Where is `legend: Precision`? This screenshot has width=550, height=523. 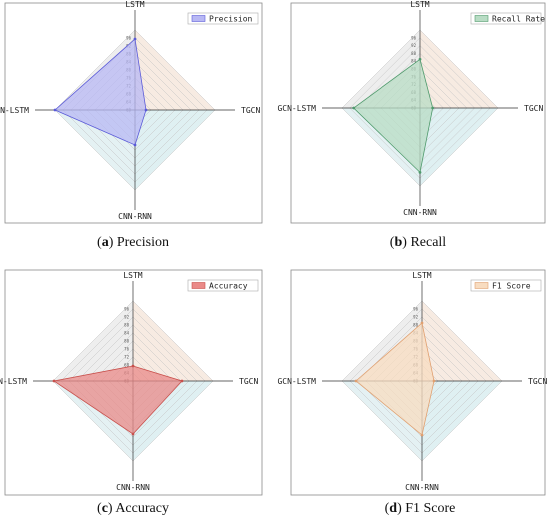 legend: Precision is located at coordinates (223, 18).